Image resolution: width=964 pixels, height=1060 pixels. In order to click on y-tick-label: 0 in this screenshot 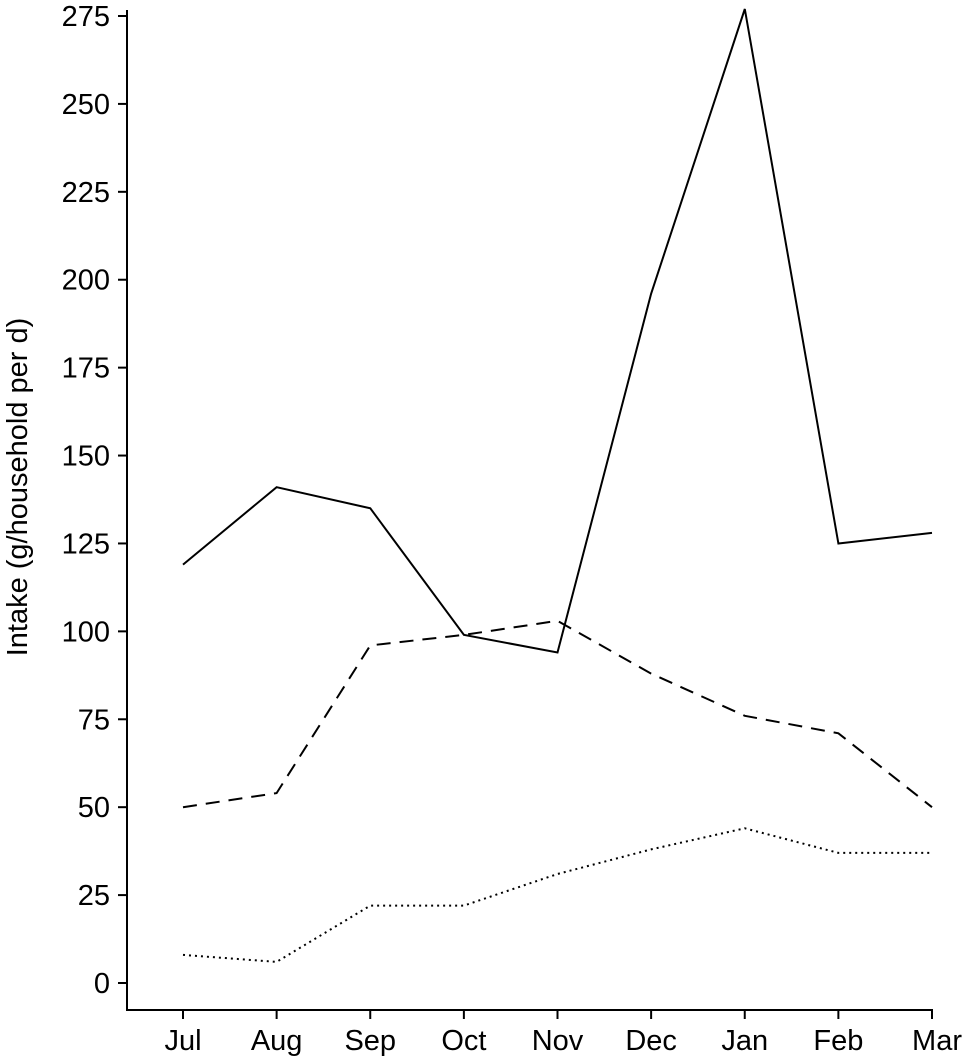, I will do `click(102, 984)`.